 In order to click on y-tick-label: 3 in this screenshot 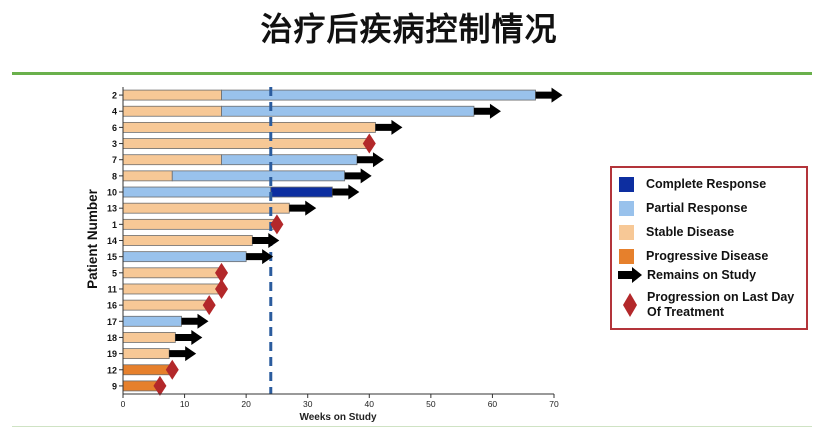, I will do `click(114, 144)`.